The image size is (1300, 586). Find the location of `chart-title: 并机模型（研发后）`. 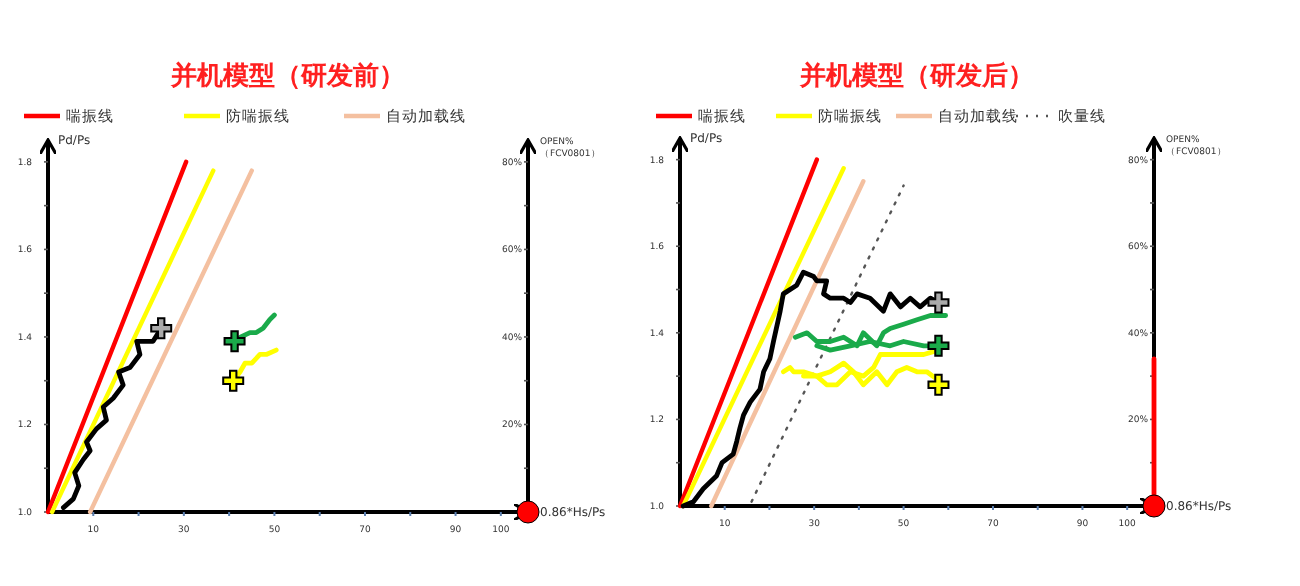

chart-title: 并机模型（研发后） is located at coordinates (916, 76).